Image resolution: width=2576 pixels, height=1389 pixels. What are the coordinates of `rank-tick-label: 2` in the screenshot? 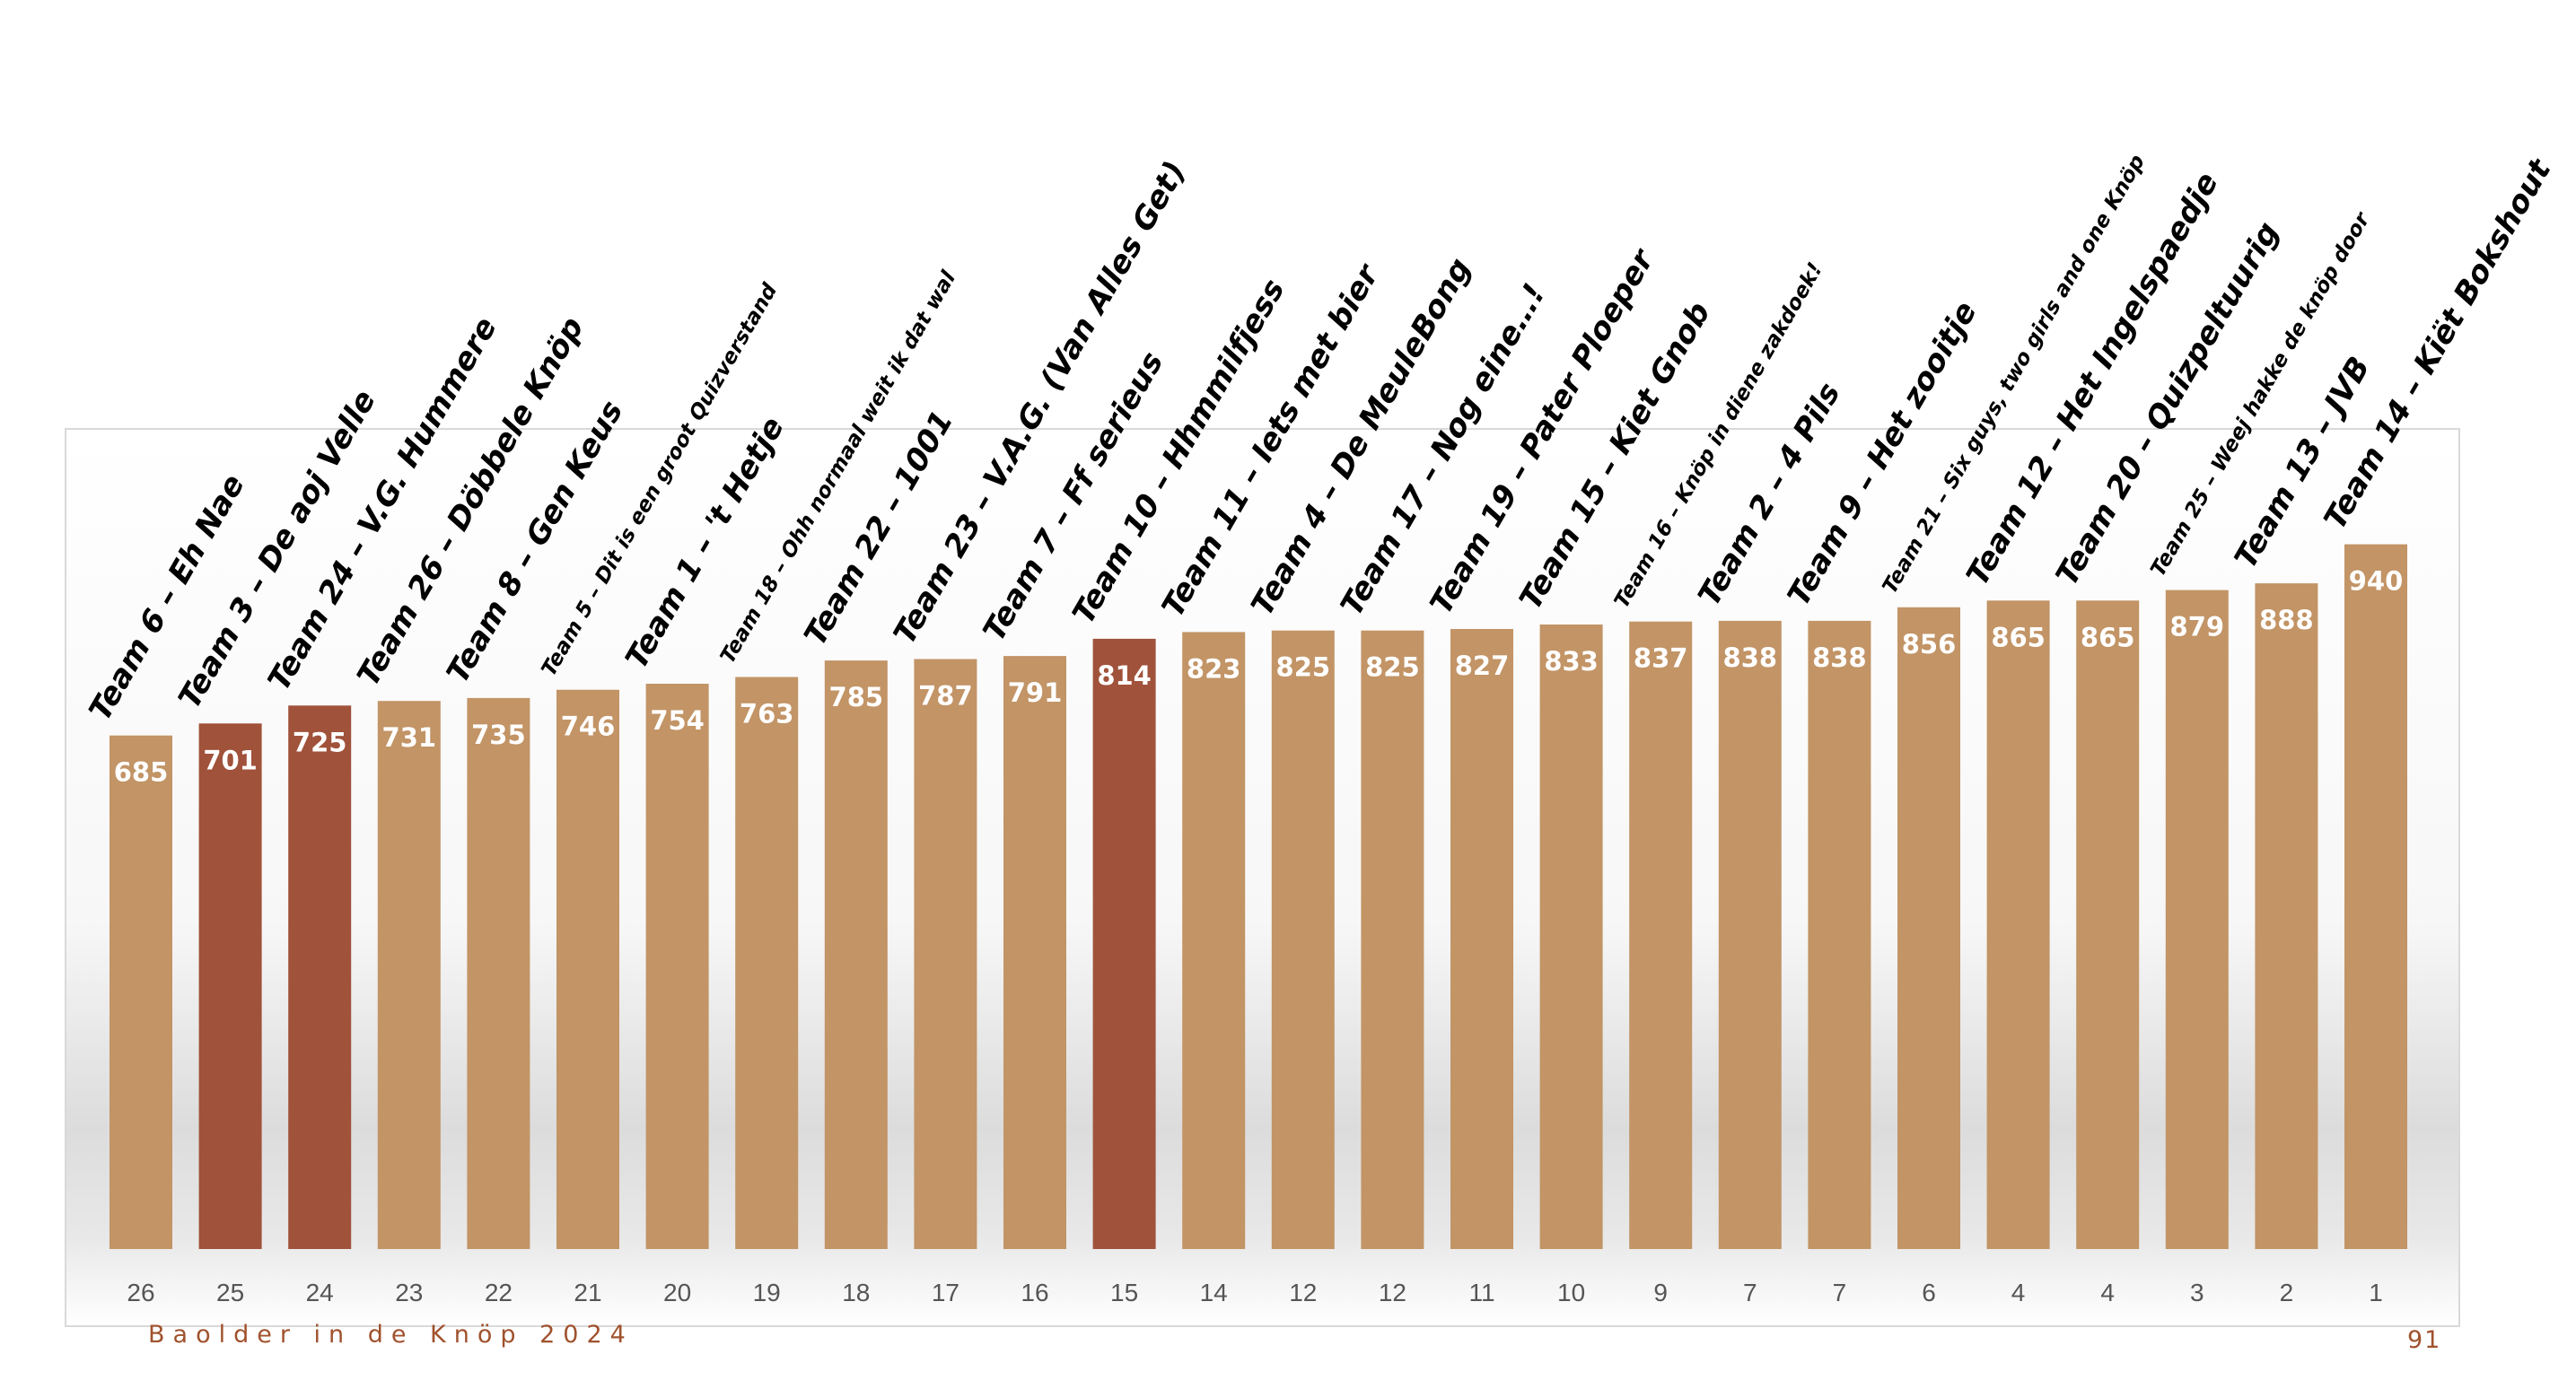 It's located at (2287, 1292).